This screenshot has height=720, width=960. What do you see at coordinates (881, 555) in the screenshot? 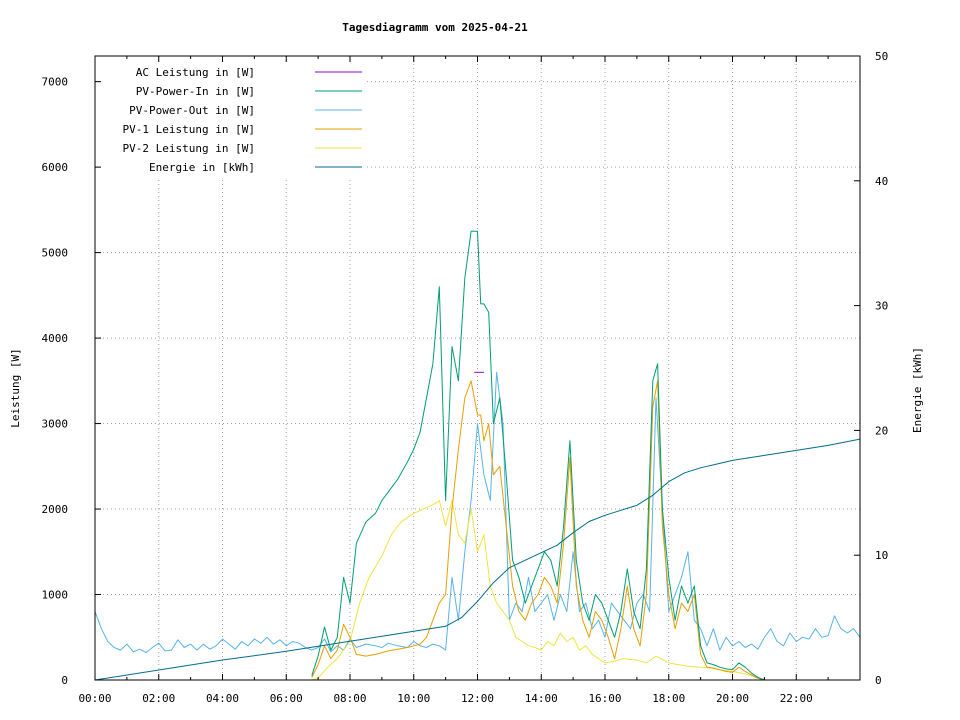
I see `y2-tick-label: 10` at bounding box center [881, 555].